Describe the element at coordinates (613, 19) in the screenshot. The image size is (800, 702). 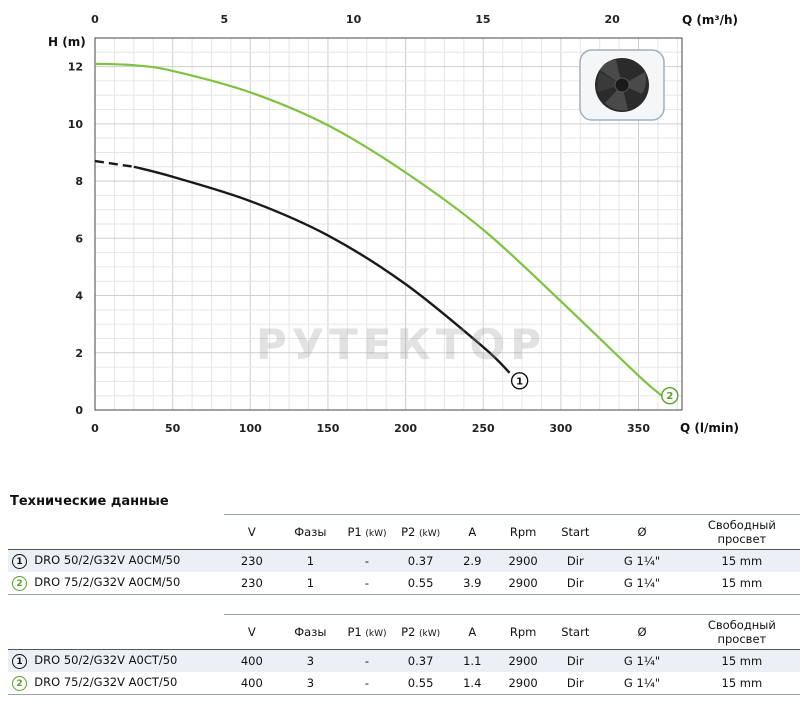
I see `x-top-tick-label: 20` at that location.